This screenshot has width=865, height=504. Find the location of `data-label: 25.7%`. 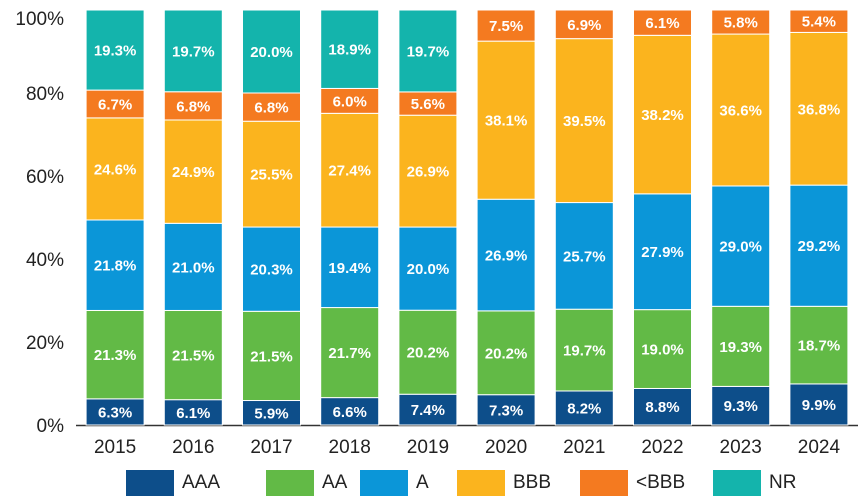

data-label: 25.7% is located at coordinates (584, 256).